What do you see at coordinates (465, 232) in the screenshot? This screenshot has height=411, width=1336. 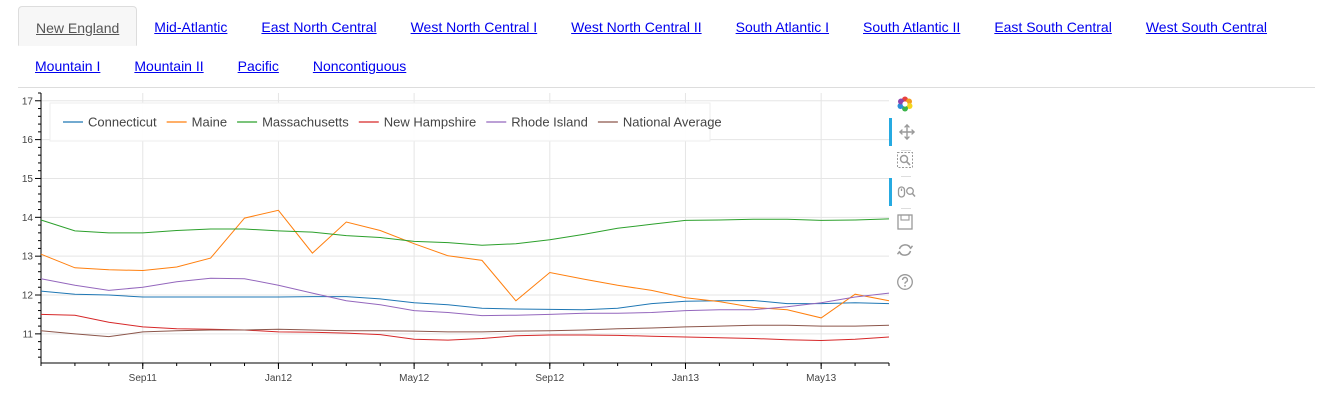 I see `series-line-massachusetts` at bounding box center [465, 232].